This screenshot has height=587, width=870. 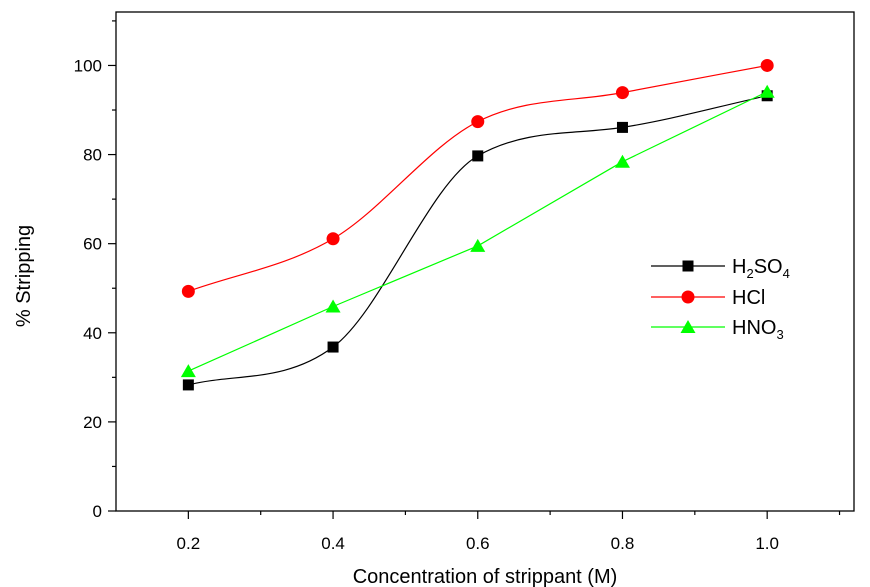 What do you see at coordinates (97, 511) in the screenshot?
I see `y-tick-label: 0` at bounding box center [97, 511].